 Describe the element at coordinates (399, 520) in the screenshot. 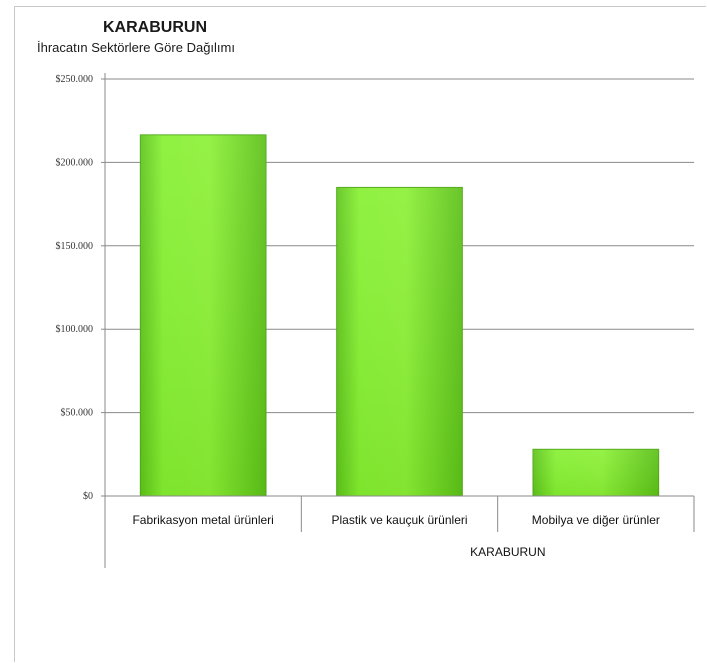

I see `x-category-label: Plastik ve kauçuk ürünleri` at that location.